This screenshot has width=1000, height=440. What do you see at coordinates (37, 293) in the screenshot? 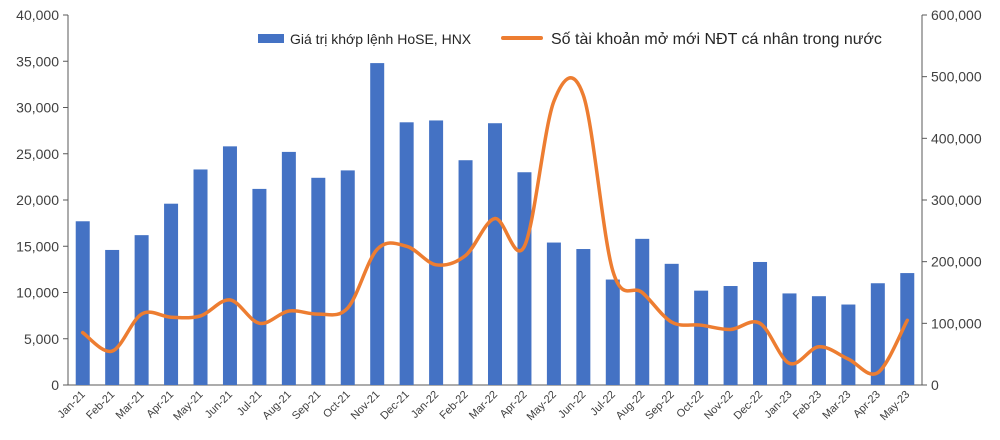
I see `y-tick-label: 10,000` at bounding box center [37, 293].